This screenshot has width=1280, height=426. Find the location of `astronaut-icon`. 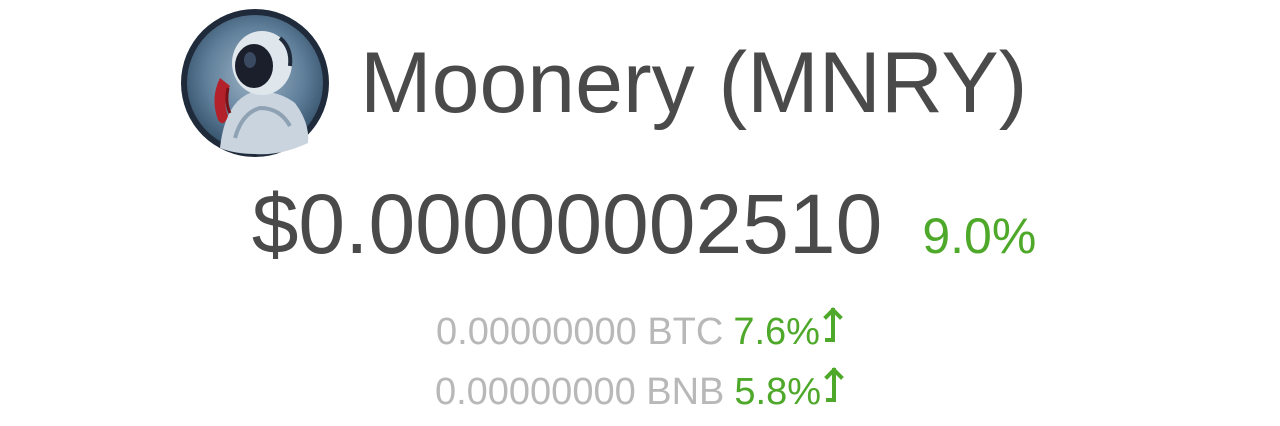

astronaut-icon is located at coordinates (255, 83).